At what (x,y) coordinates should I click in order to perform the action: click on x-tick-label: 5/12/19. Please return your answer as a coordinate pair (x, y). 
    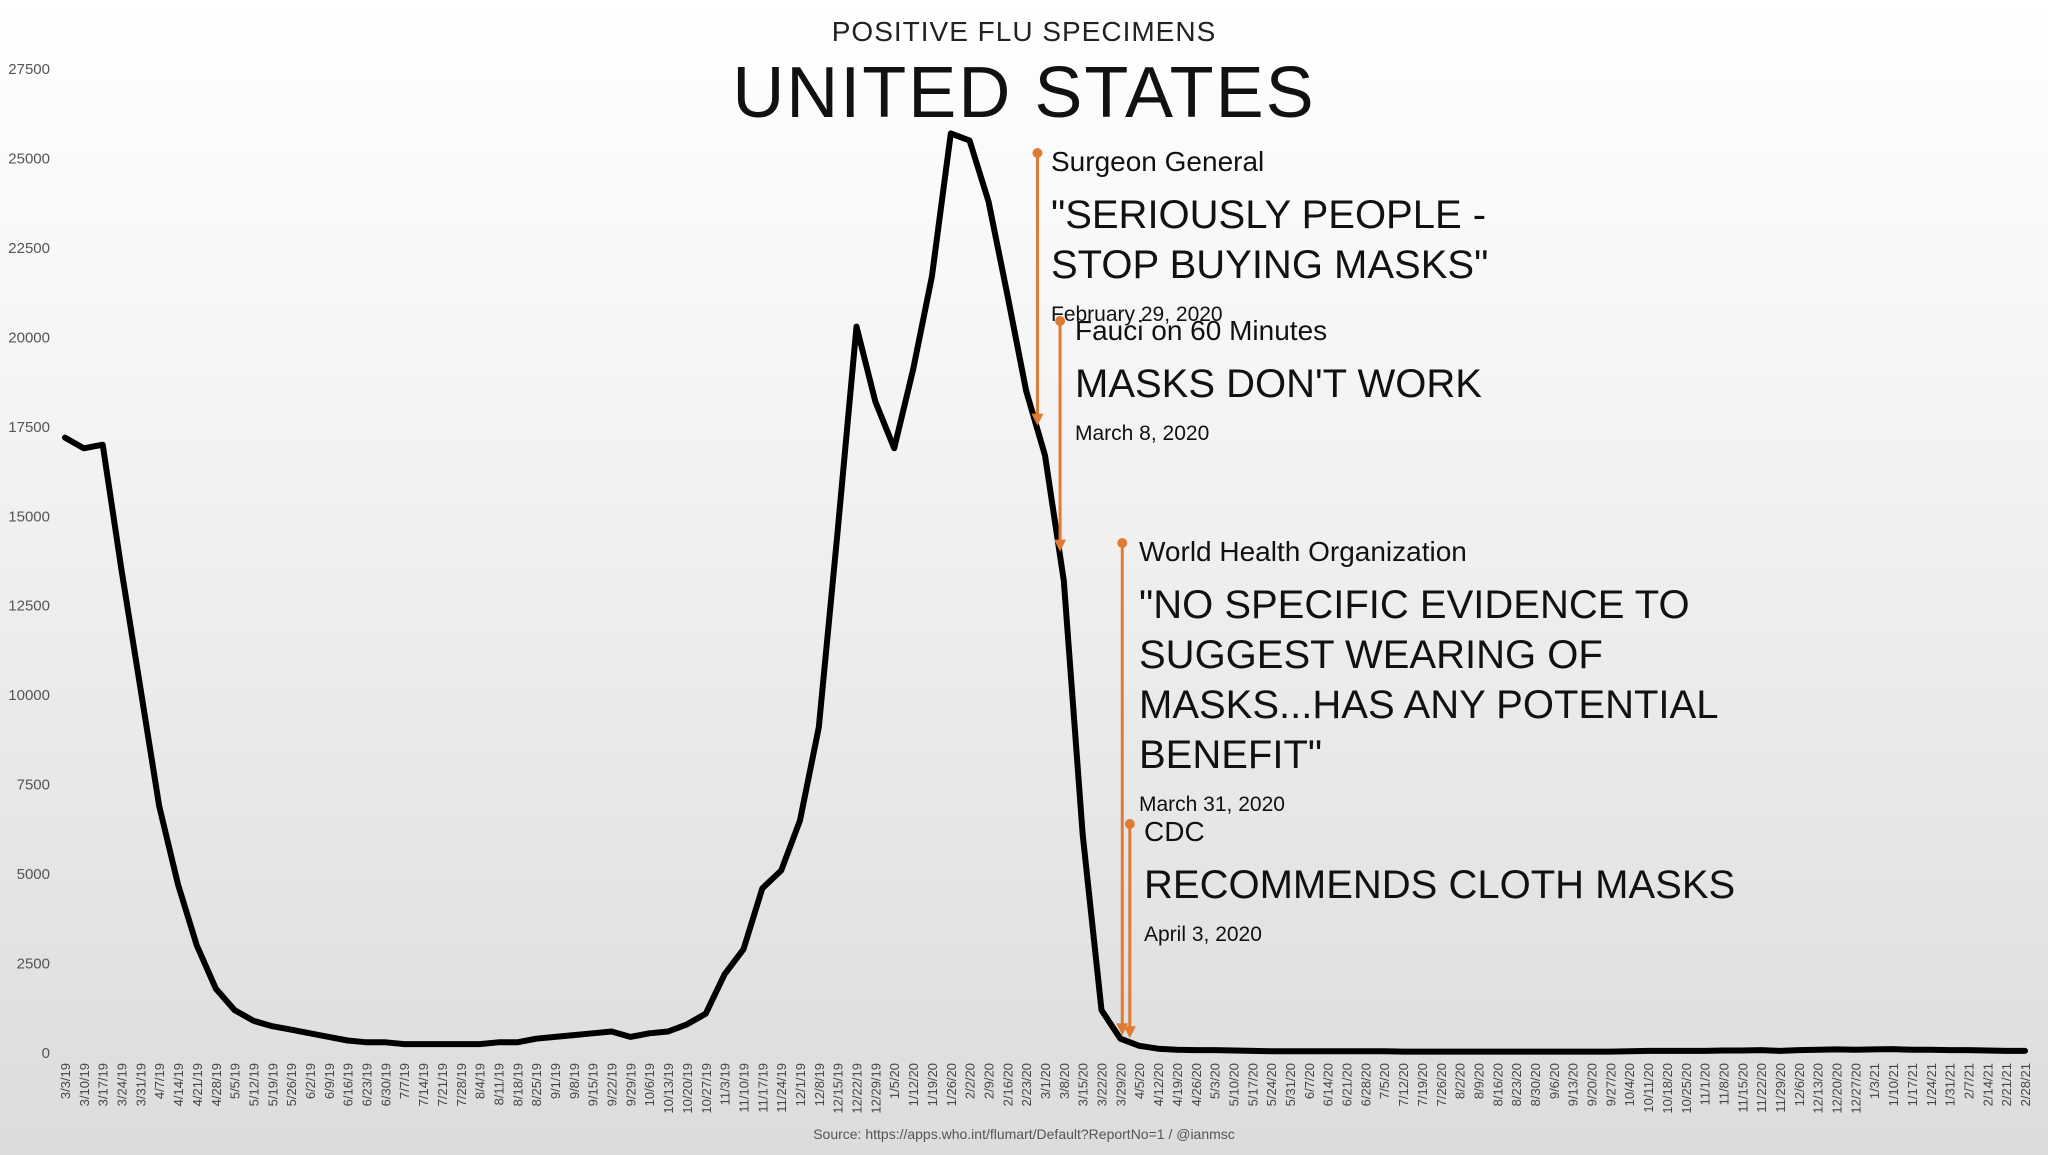
    Looking at the image, I should click on (253, 1084).